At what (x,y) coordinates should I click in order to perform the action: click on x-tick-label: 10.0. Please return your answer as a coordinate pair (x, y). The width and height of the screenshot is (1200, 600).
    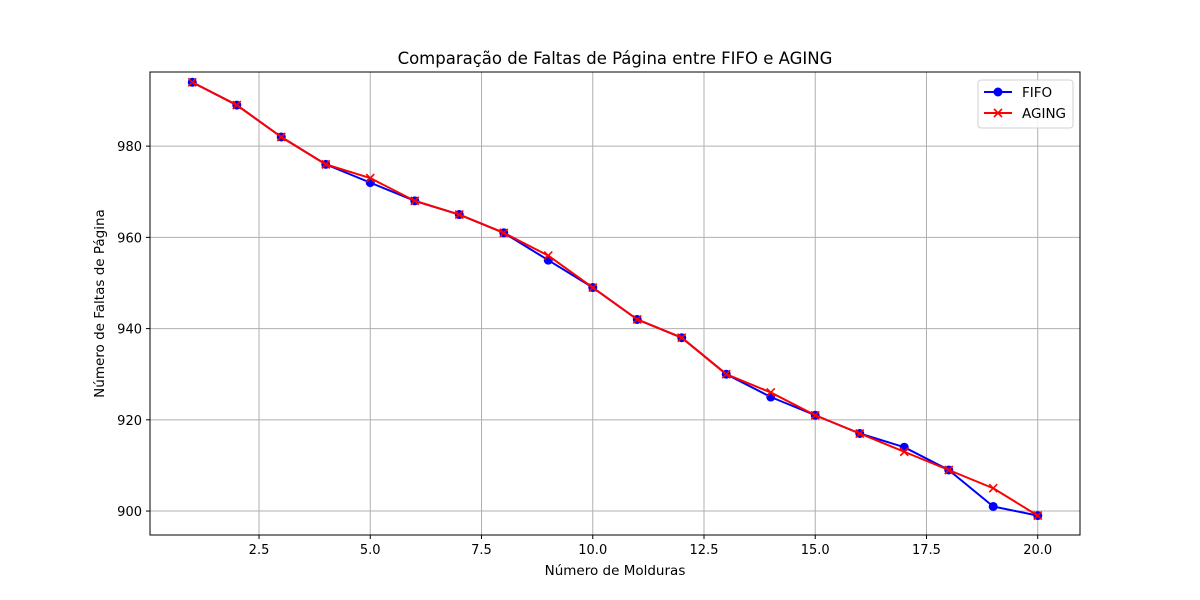
    Looking at the image, I should click on (592, 550).